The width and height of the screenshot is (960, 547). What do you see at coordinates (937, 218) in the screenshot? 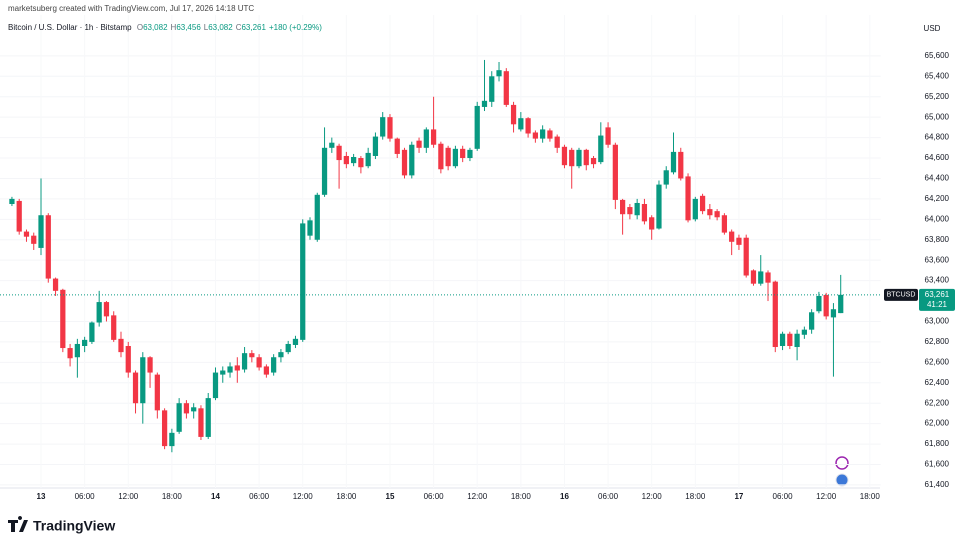
I see `y-tick-label: 64,000` at bounding box center [937, 218].